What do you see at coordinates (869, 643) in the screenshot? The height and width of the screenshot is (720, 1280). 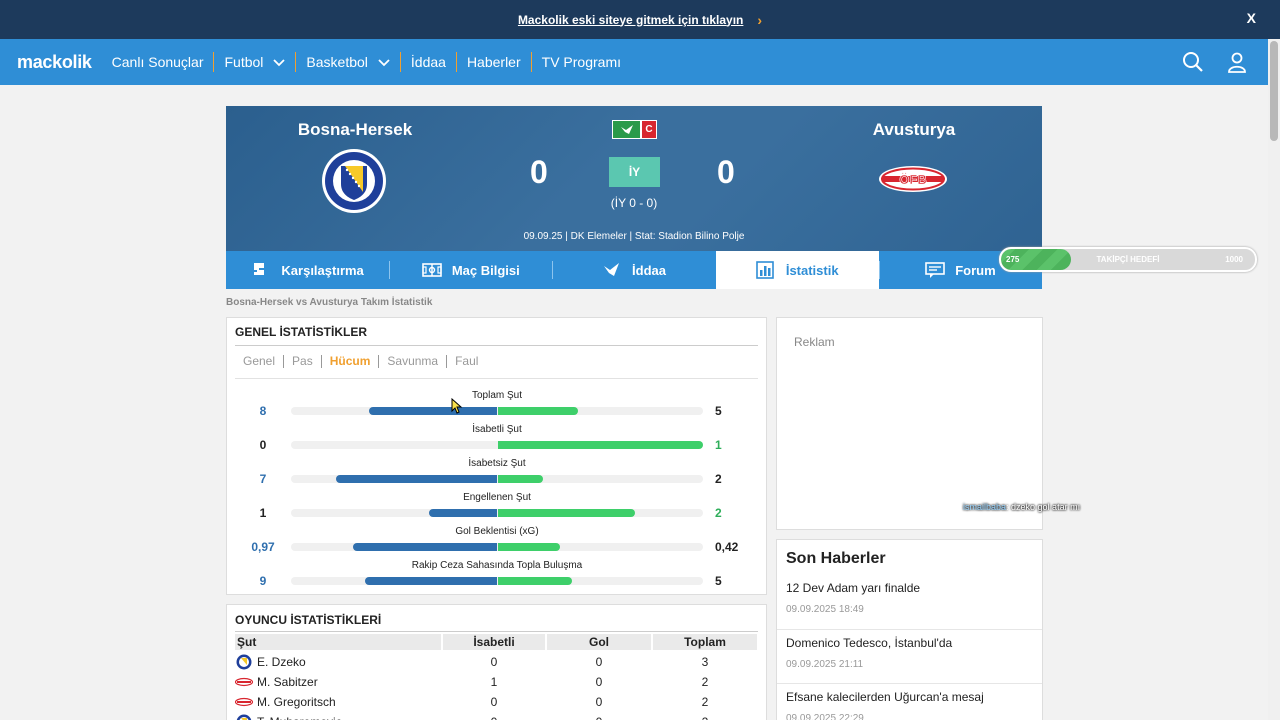 I see `news-headline: Domenico Tedesco, İstanbul'da` at bounding box center [869, 643].